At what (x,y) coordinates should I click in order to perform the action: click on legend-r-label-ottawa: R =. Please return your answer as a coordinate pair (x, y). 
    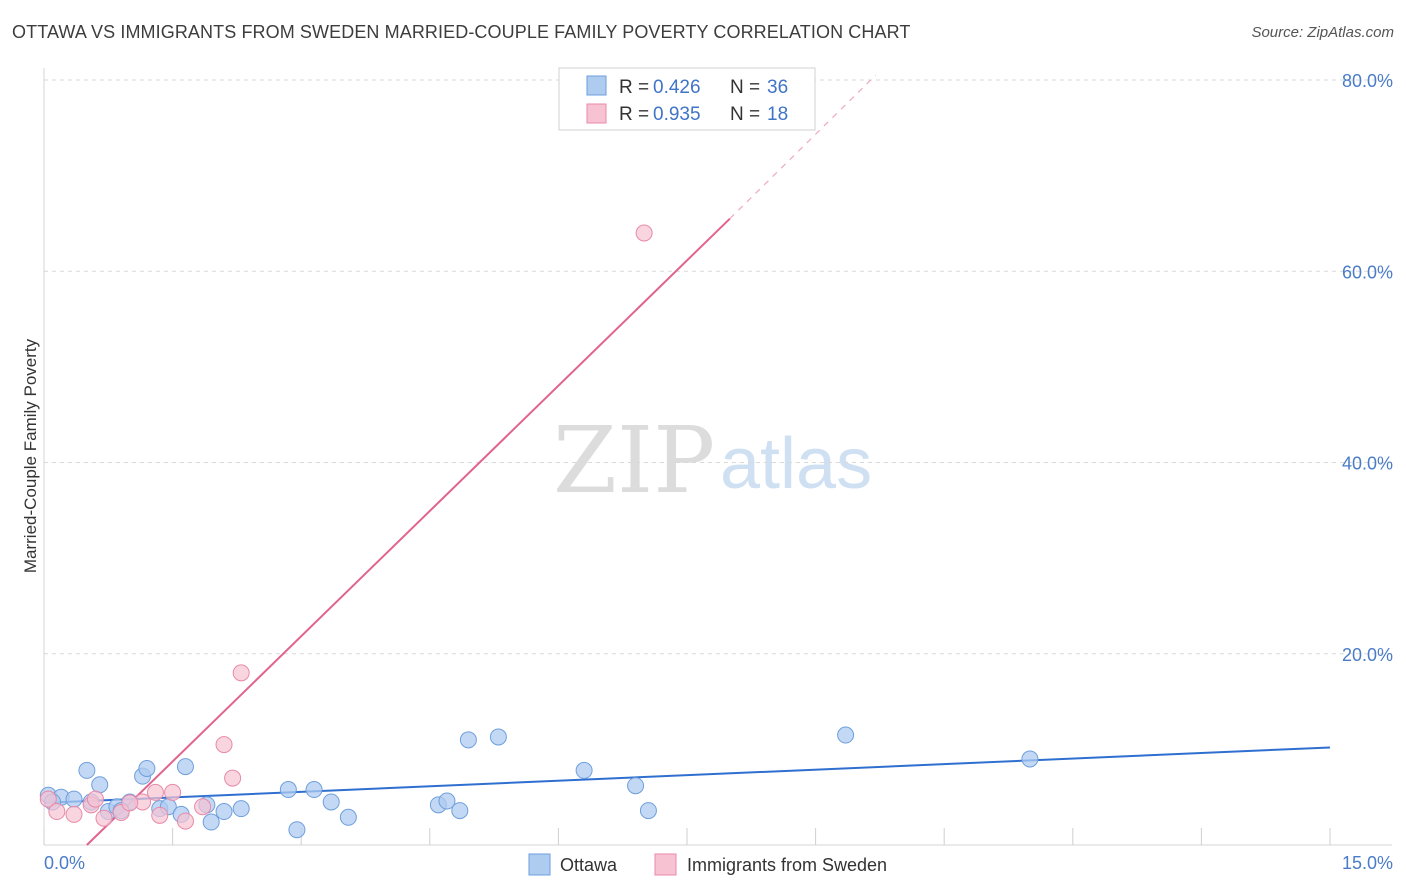
    Looking at the image, I should click on (634, 87).